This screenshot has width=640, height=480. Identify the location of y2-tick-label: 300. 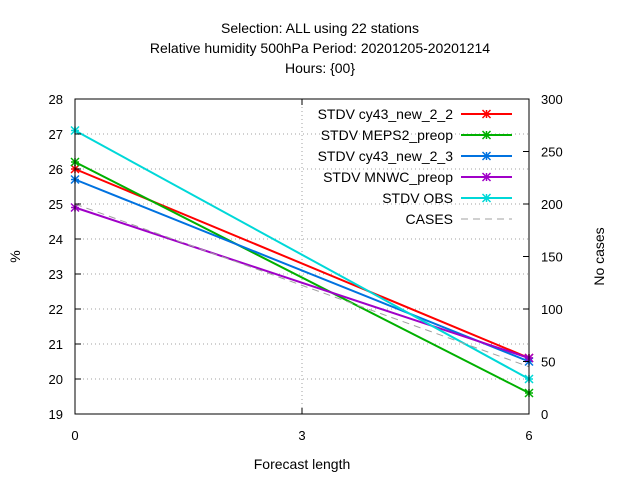
(552, 99).